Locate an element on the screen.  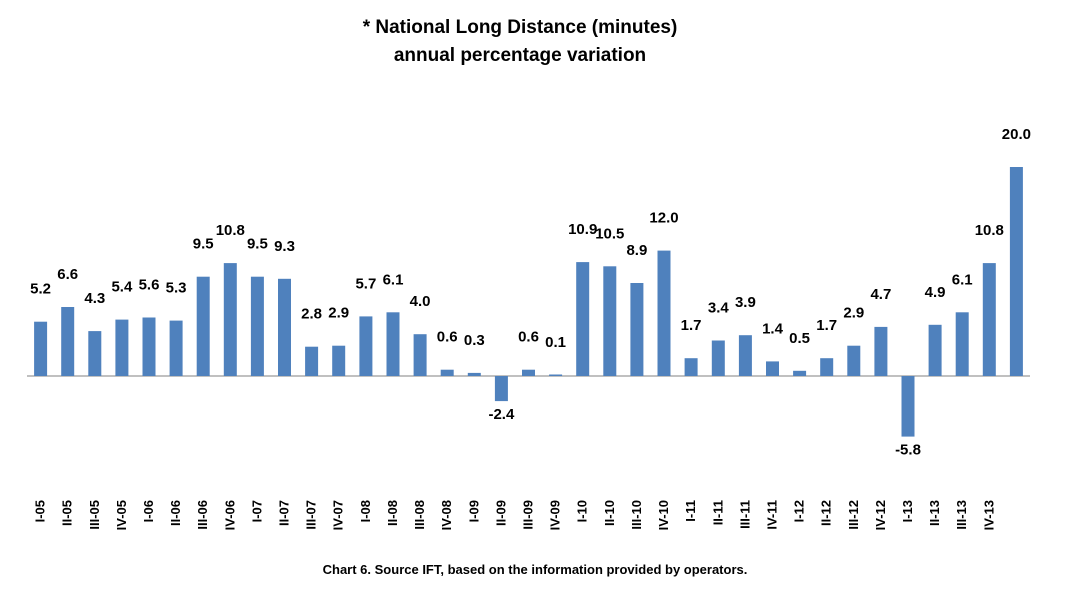
x-tick-III-11: III-11 is located at coordinates (744, 514).